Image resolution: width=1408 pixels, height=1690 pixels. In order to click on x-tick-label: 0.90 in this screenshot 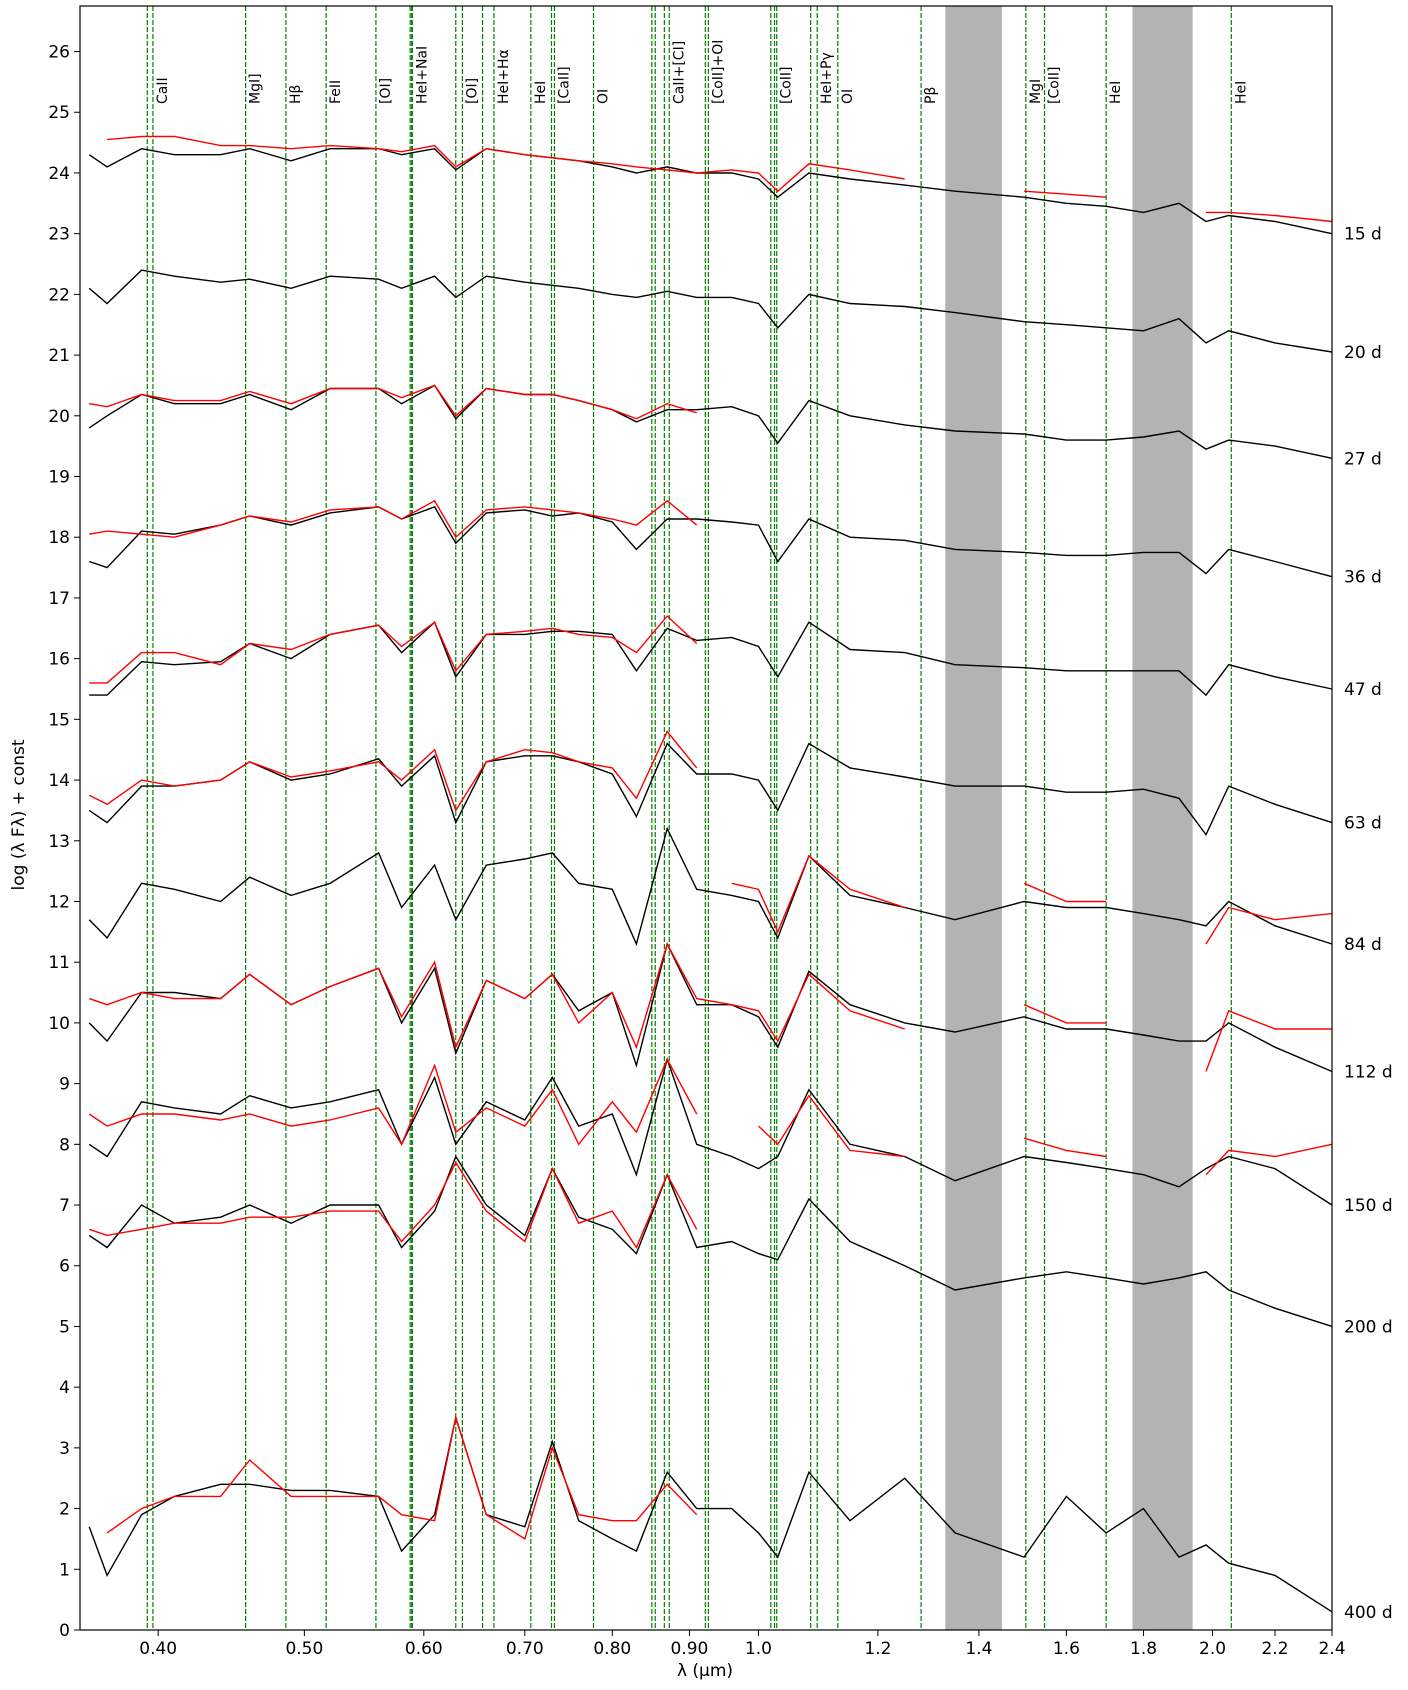, I will do `click(690, 1649)`.